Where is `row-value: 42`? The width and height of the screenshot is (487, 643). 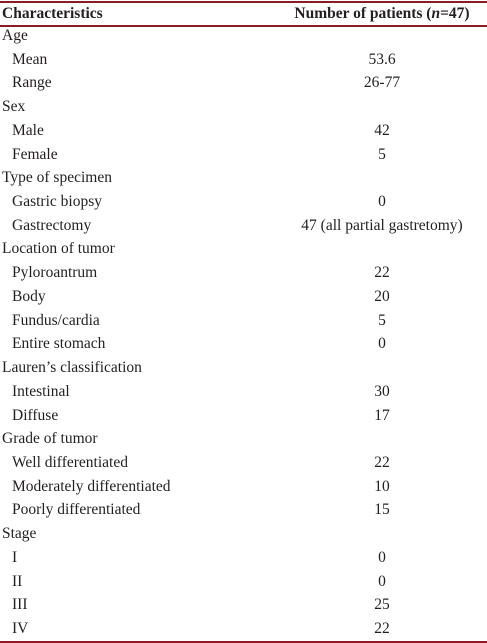
row-value: 42 is located at coordinates (382, 130).